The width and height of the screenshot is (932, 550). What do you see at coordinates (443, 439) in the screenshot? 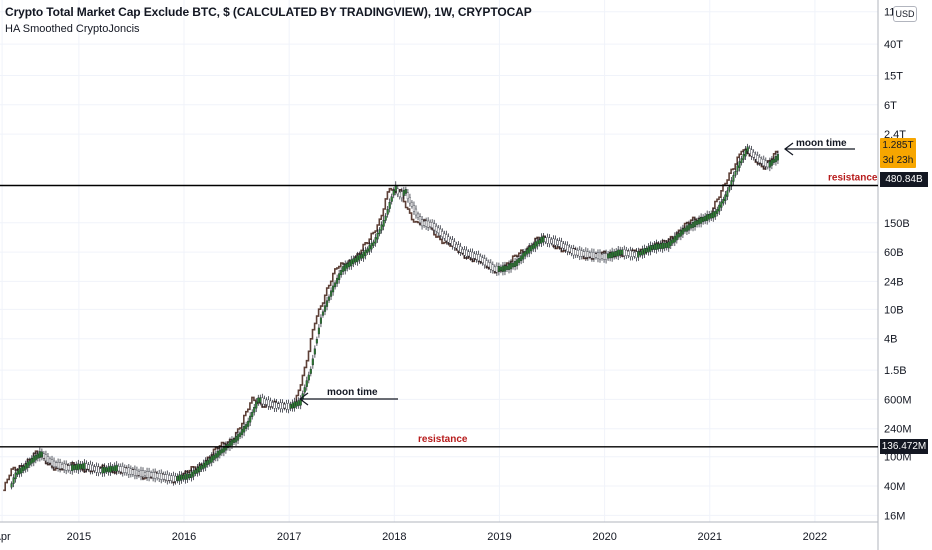
I see `resistance-label: resistance` at bounding box center [443, 439].